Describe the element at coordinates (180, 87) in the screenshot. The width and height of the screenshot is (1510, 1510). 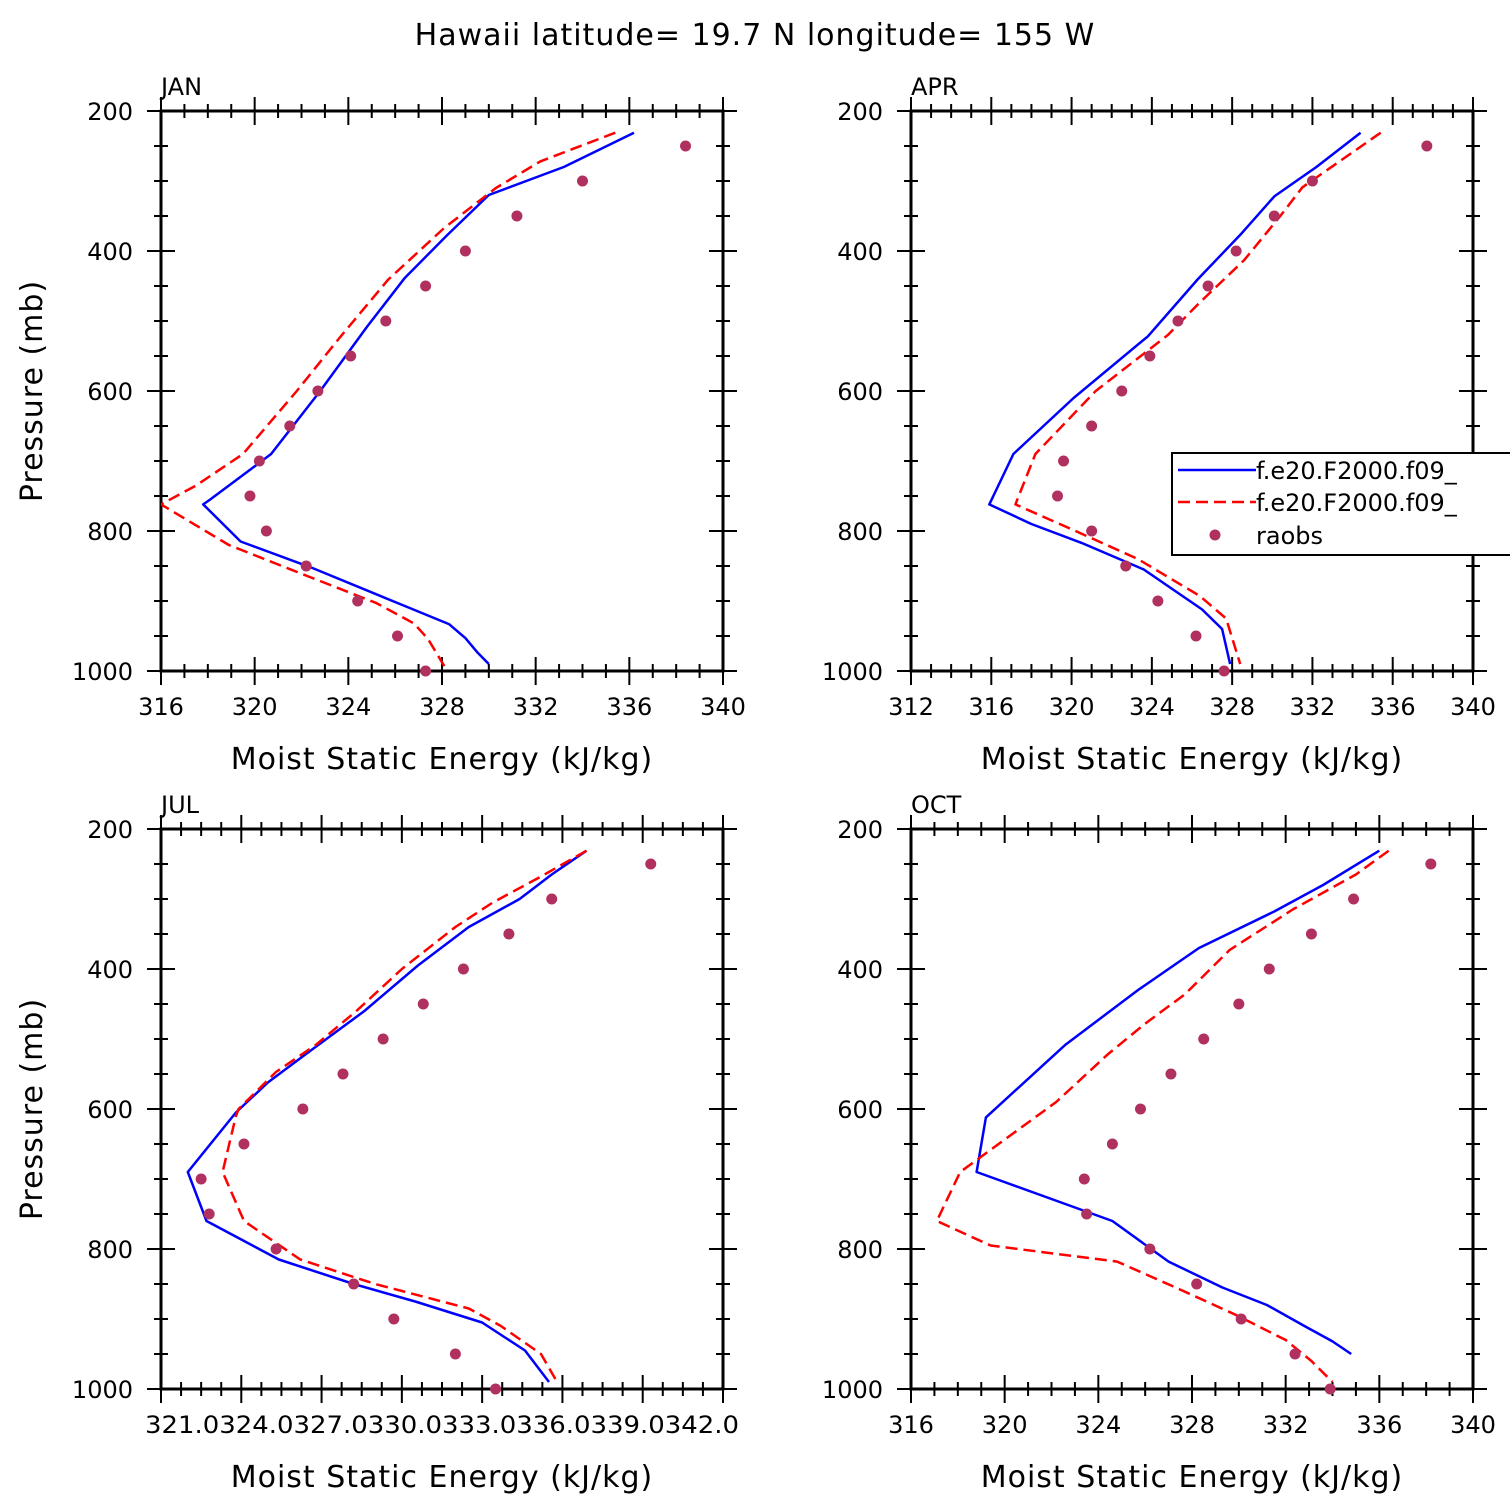
I see `panel-label: JAN` at that location.